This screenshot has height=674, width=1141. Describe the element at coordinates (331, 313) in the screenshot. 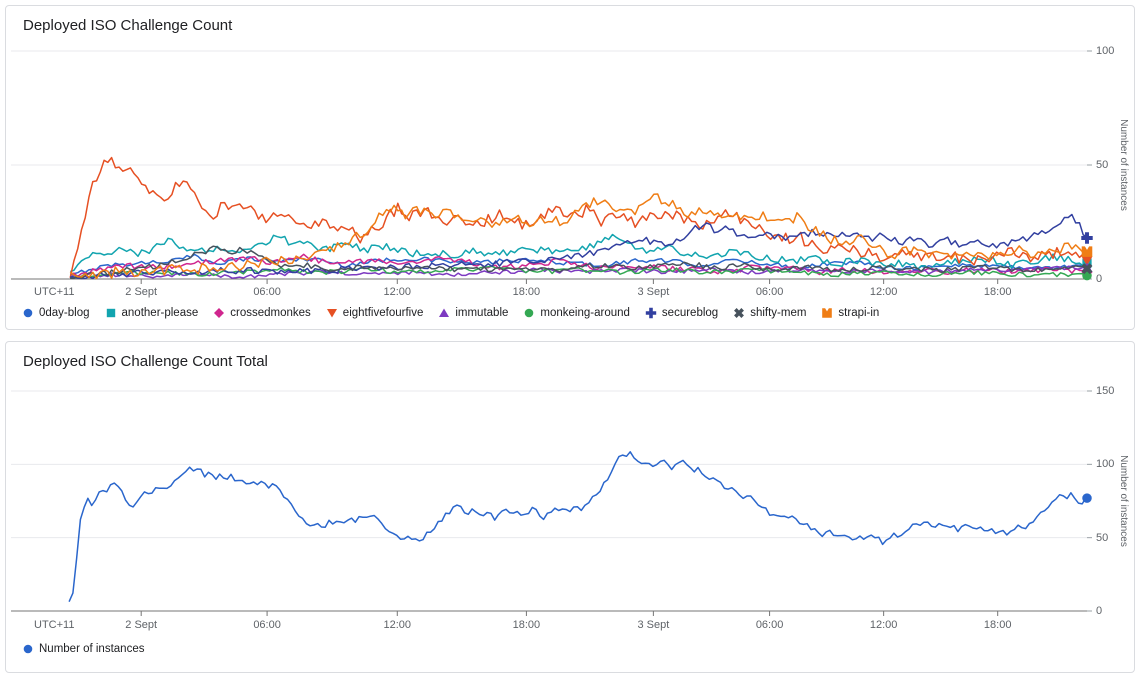

I see `triangle-down-marker-icon` at that location.